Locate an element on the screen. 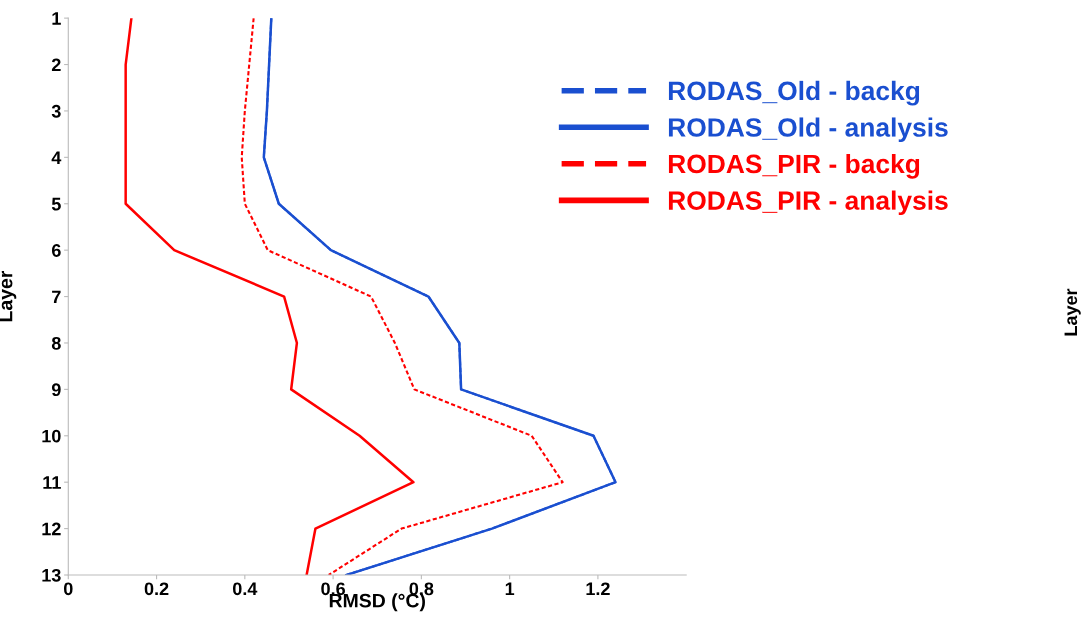 The image size is (1084, 625). y-tick-label: 11 is located at coordinates (52, 482).